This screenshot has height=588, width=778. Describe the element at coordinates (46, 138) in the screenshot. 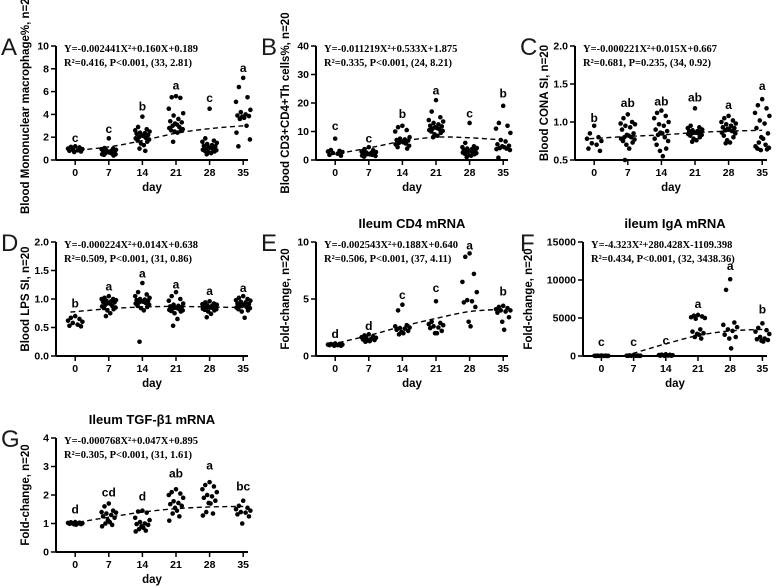

I see `y-tick-label: 2` at that location.